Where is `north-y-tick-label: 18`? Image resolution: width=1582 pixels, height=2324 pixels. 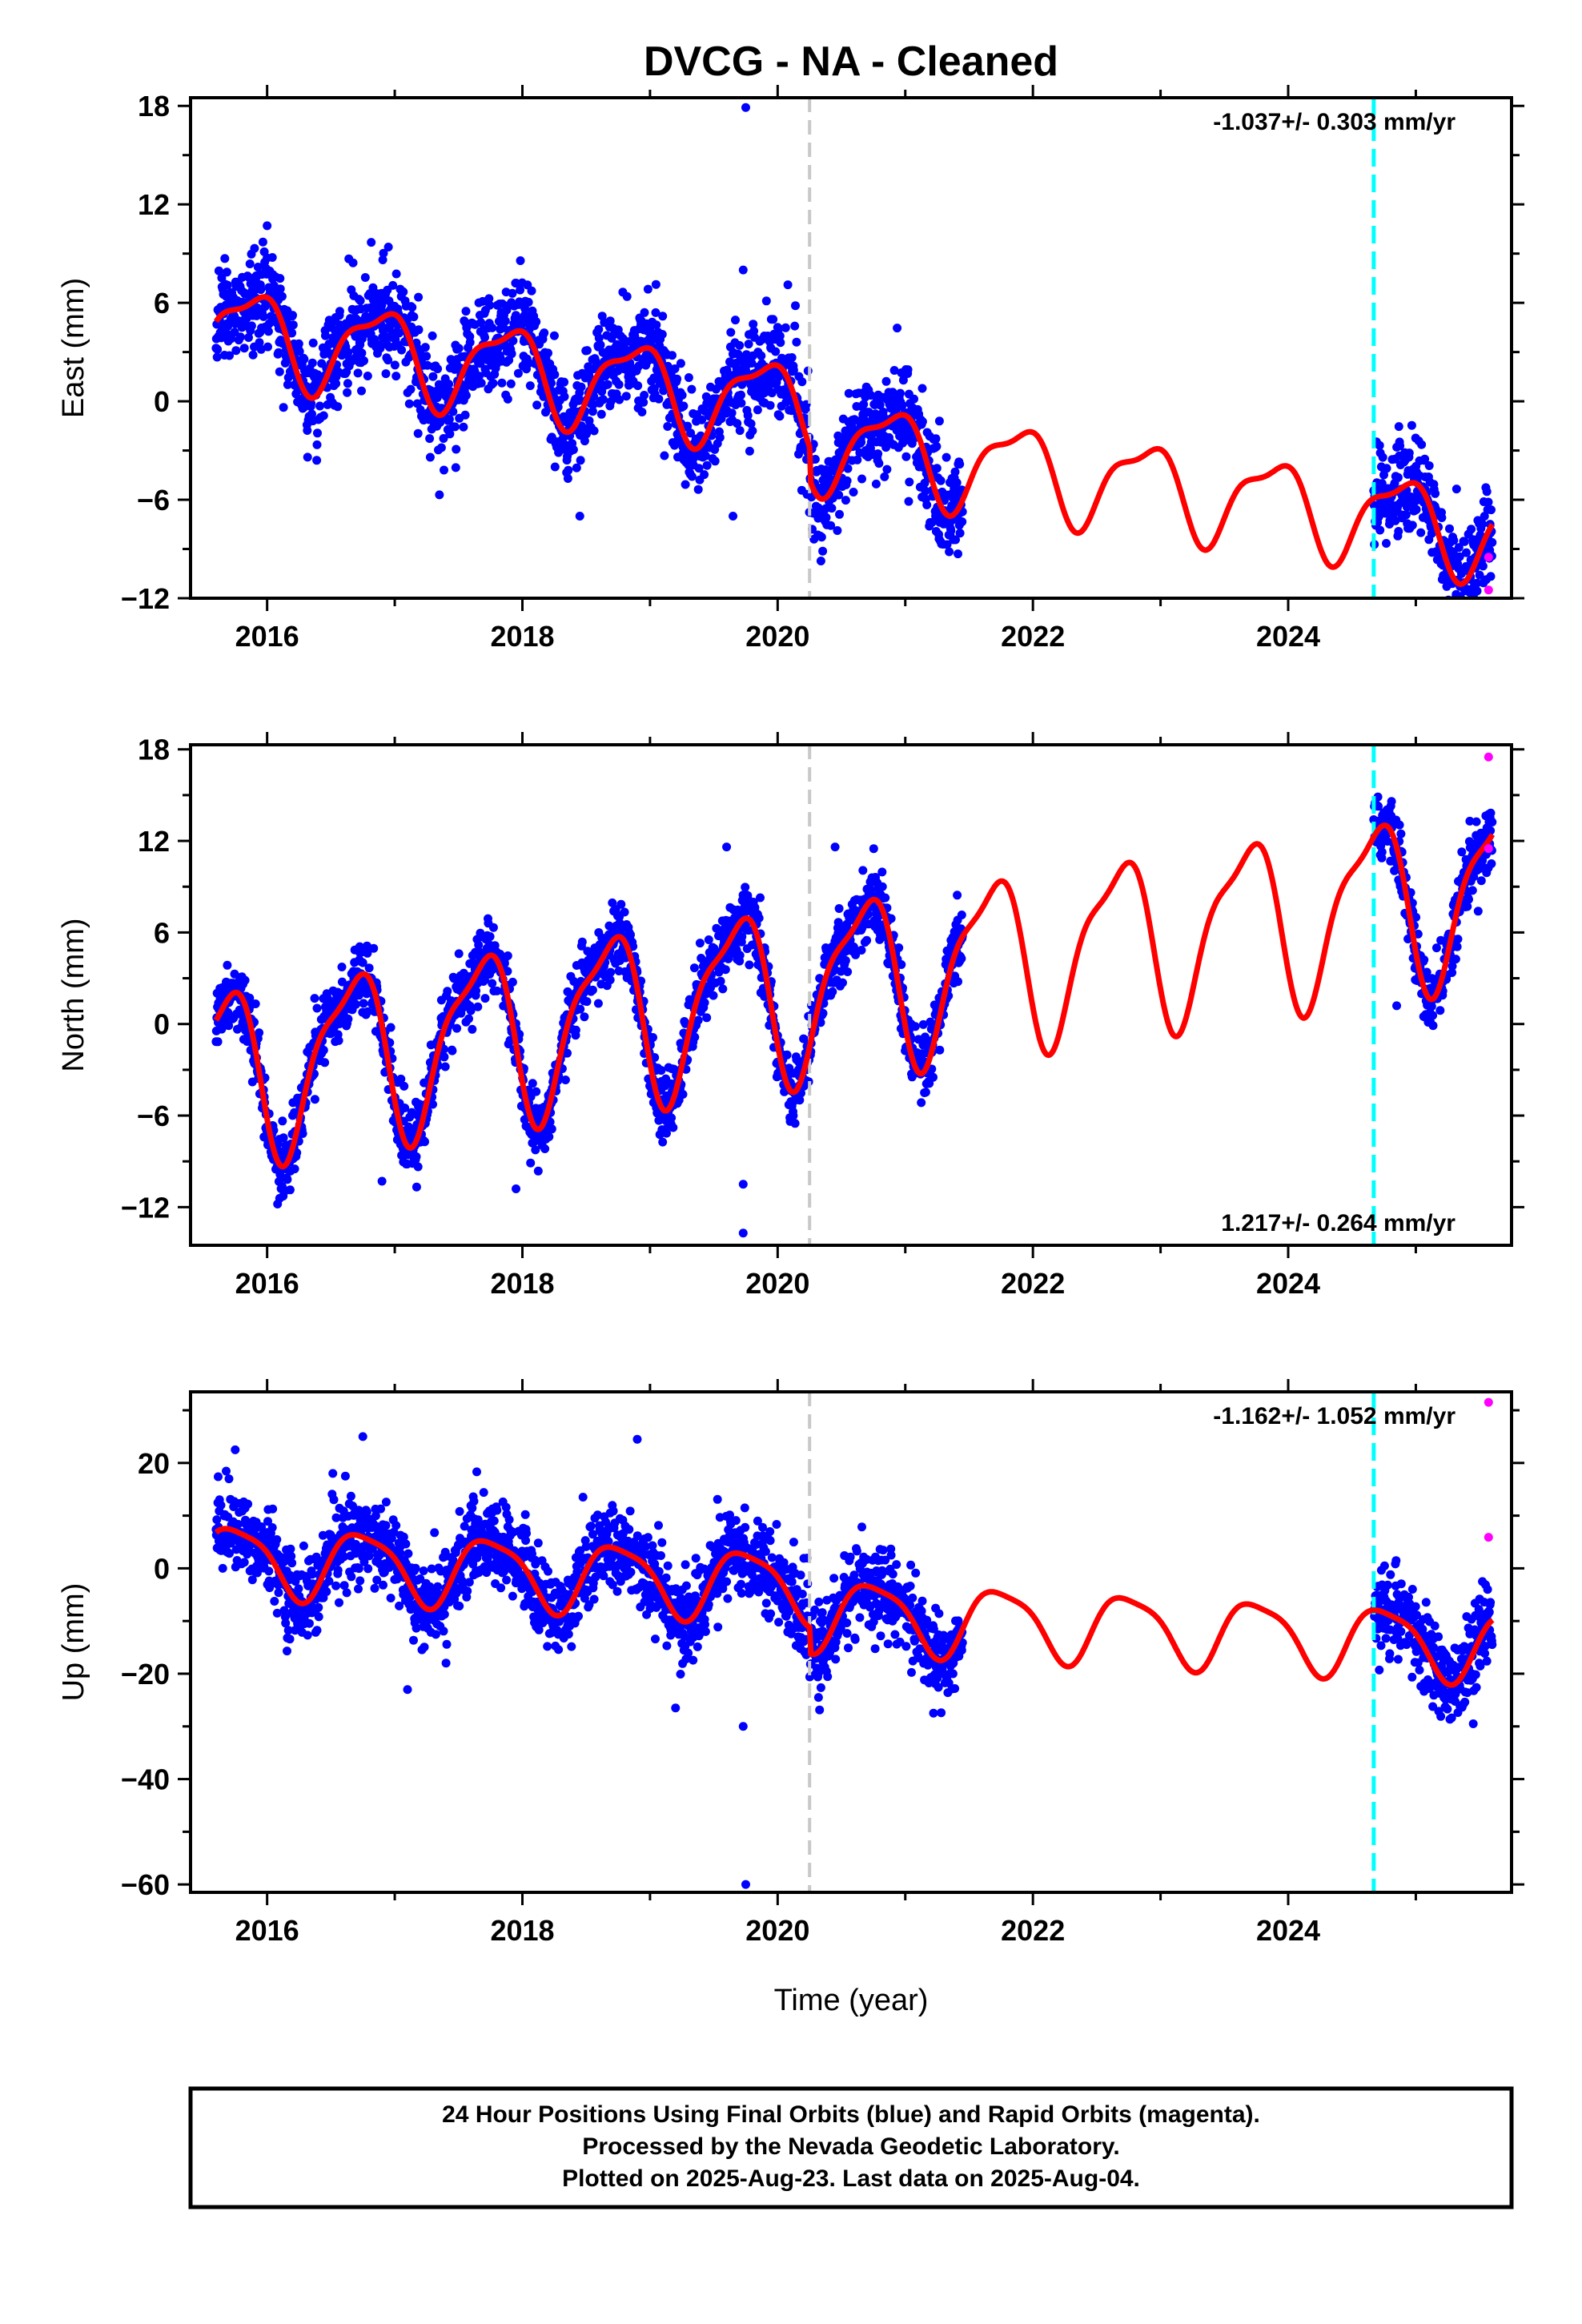
north-y-tick-label: 18 is located at coordinates (154, 750).